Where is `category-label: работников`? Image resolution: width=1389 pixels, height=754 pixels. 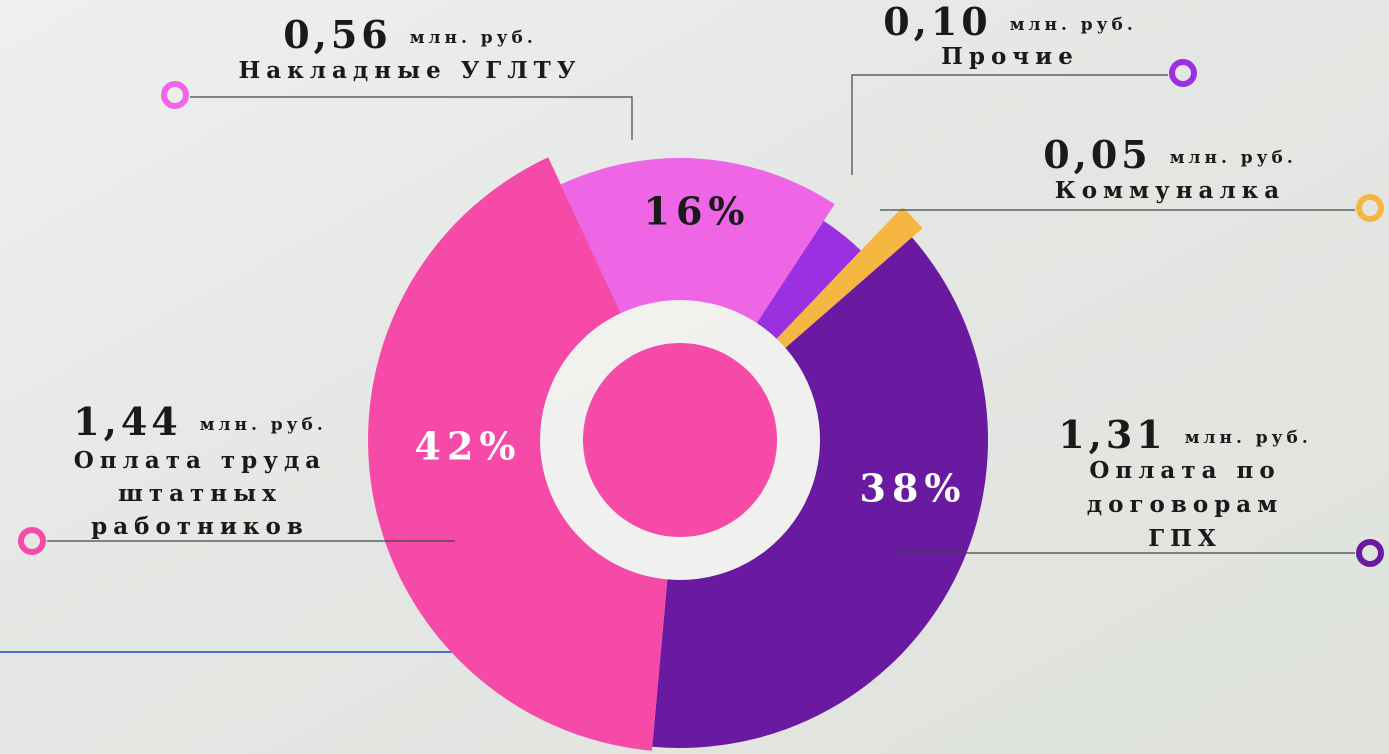 category-label: работников is located at coordinates (200, 526).